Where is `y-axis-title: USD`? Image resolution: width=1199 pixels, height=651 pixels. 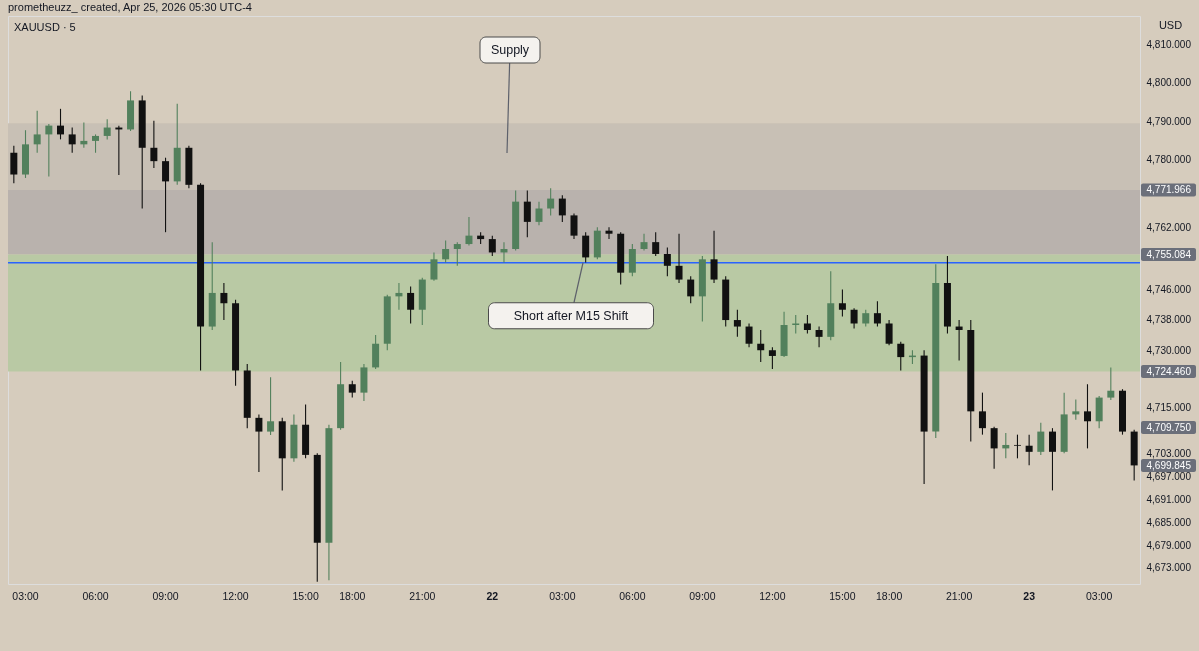 y-axis-title: USD is located at coordinates (1170, 24).